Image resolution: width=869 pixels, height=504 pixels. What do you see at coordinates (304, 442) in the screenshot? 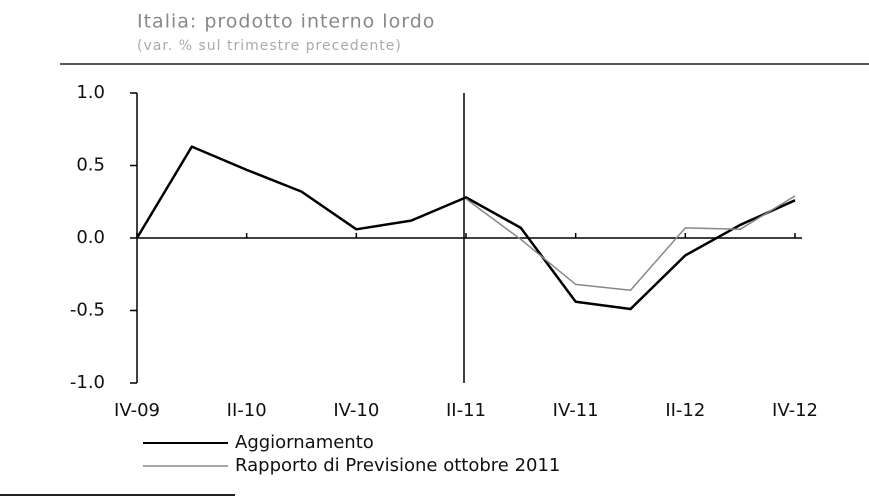
I see `legend-label: Aggiornamento` at bounding box center [304, 442].